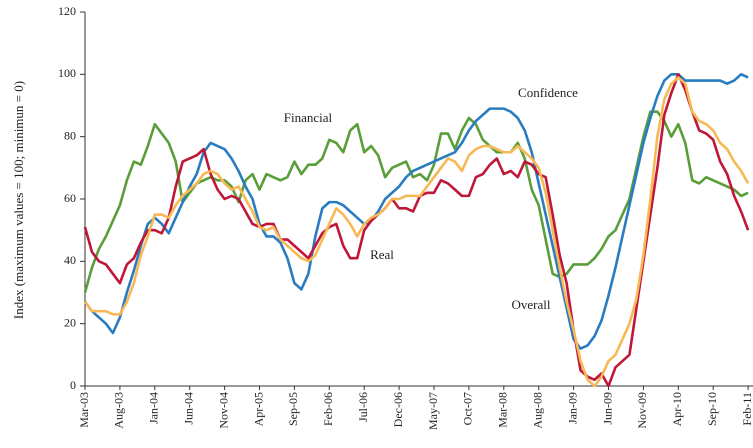 This screenshot has width=753, height=448. What do you see at coordinates (328, 409) in the screenshot?
I see `x-tick-label: Feb-06` at bounding box center [328, 409].